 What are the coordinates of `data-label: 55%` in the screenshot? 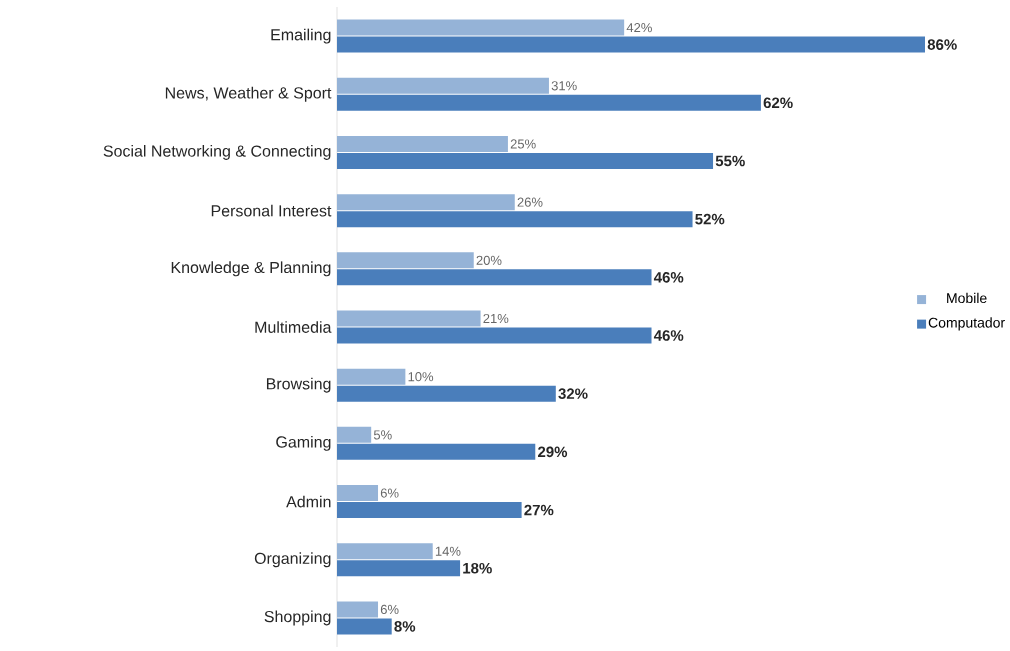 It's located at (730, 161).